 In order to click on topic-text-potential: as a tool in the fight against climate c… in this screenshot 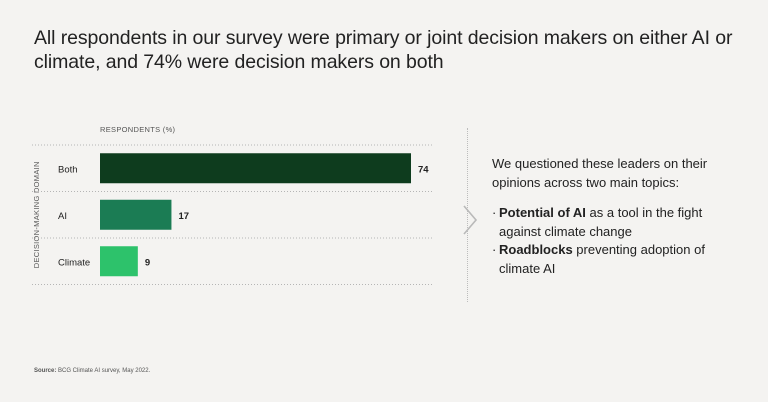, I will do `click(601, 222)`.